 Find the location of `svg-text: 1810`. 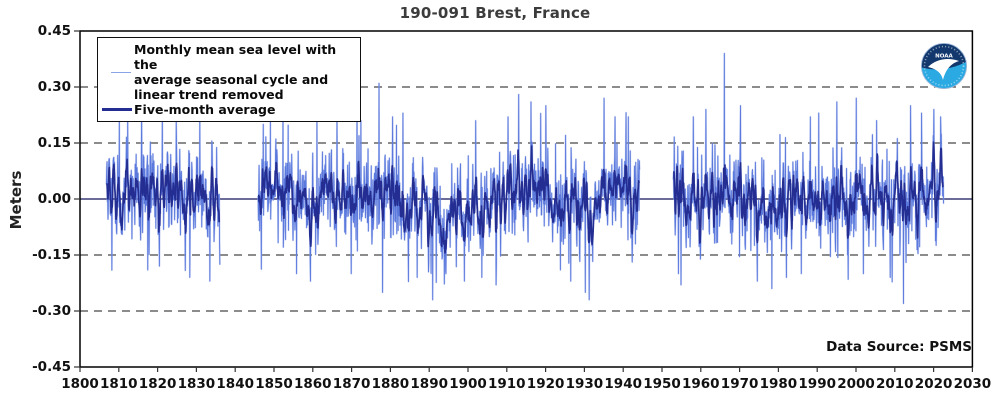

svg-text: 1810 is located at coordinates (119, 384).